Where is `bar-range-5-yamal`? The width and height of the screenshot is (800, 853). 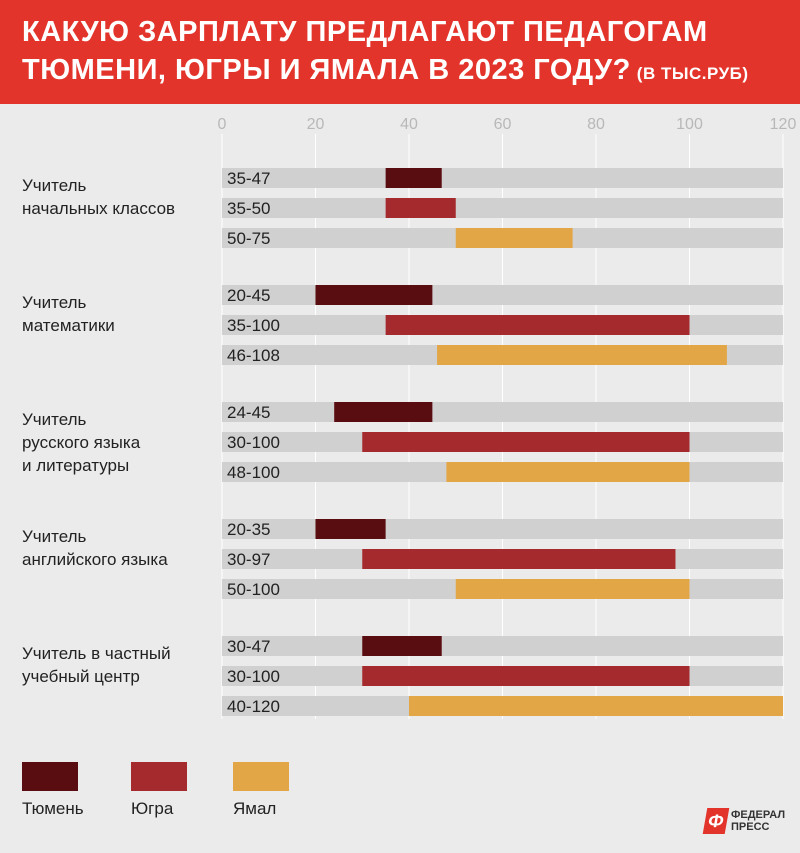 bar-range-5-yamal is located at coordinates (596, 706).